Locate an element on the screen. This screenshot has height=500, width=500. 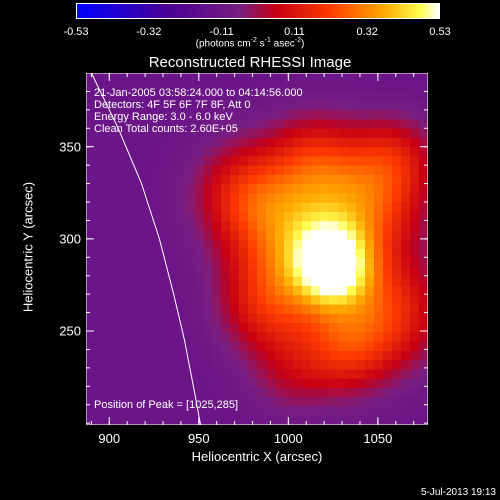
colorbar-tick-label: -0.11 is located at coordinates (221, 32).